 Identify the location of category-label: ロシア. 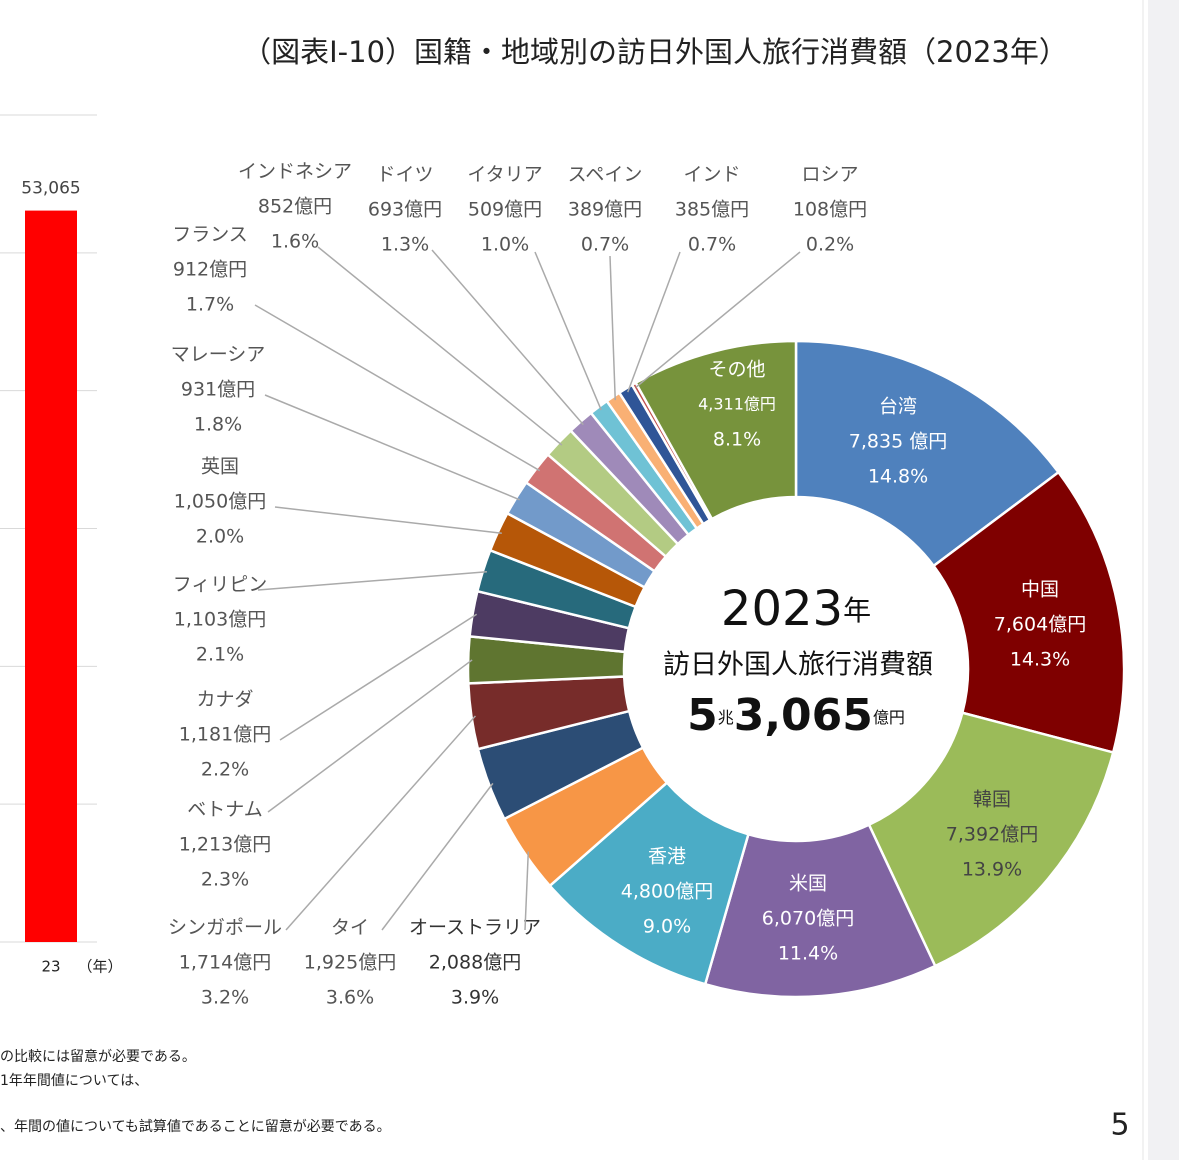
(829, 175).